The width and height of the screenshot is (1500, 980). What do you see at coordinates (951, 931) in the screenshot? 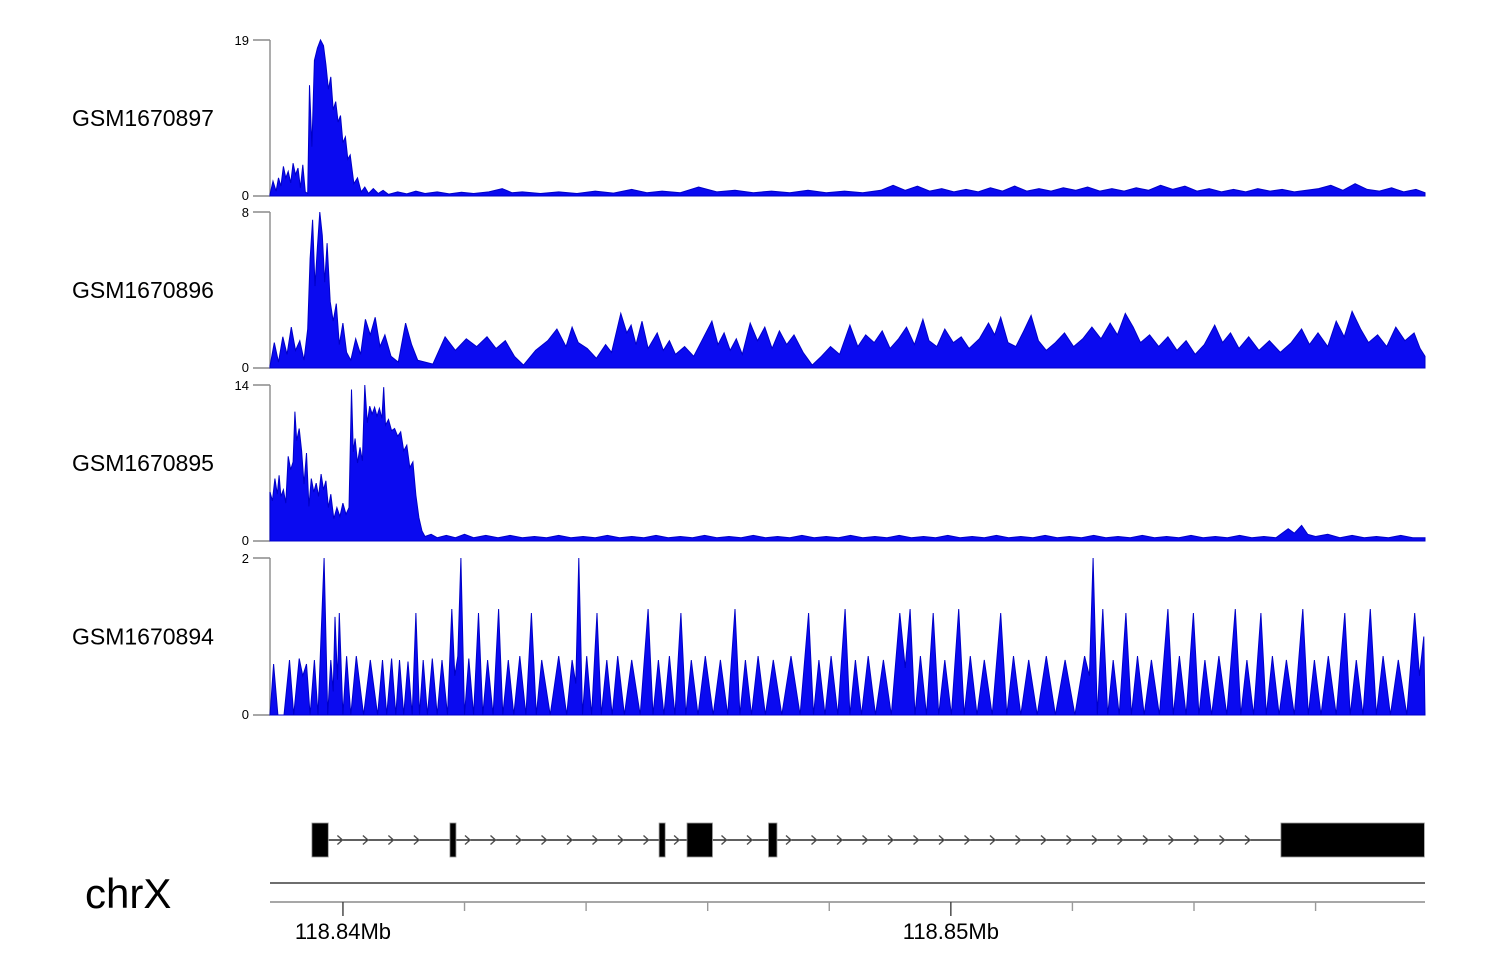
I see `axis-tick-label: 118.85Mb` at bounding box center [951, 931].